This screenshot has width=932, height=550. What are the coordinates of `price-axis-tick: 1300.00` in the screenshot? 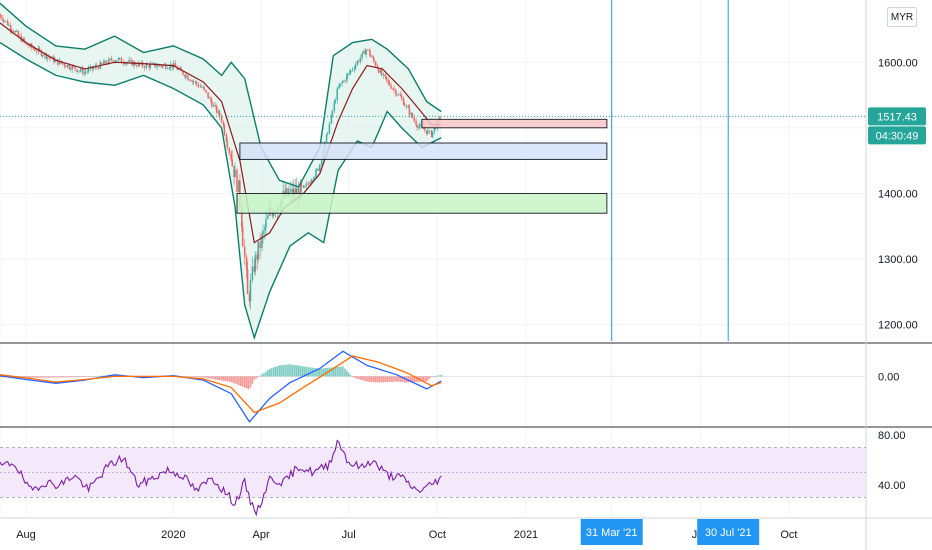 It's located at (898, 260).